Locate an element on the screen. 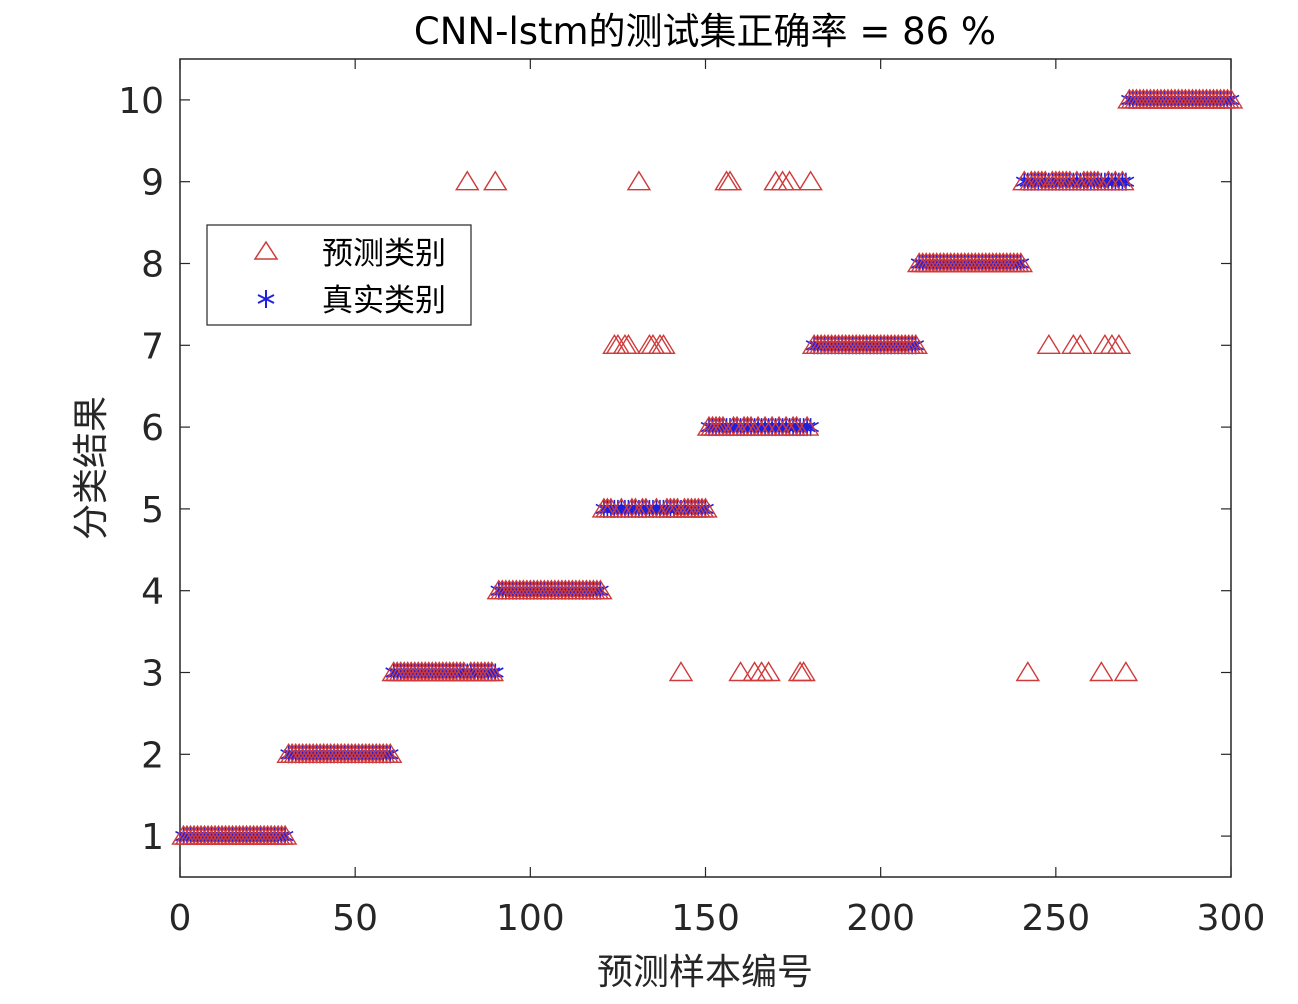 The width and height of the screenshot is (1298, 1004). legend-actual-marker is located at coordinates (266, 299).